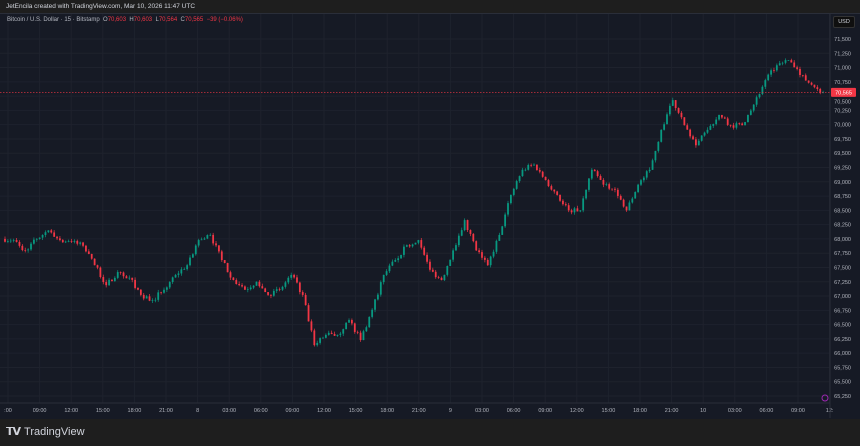 The image size is (860, 446). I want to click on x-tick-label: 06:00, so click(514, 411).